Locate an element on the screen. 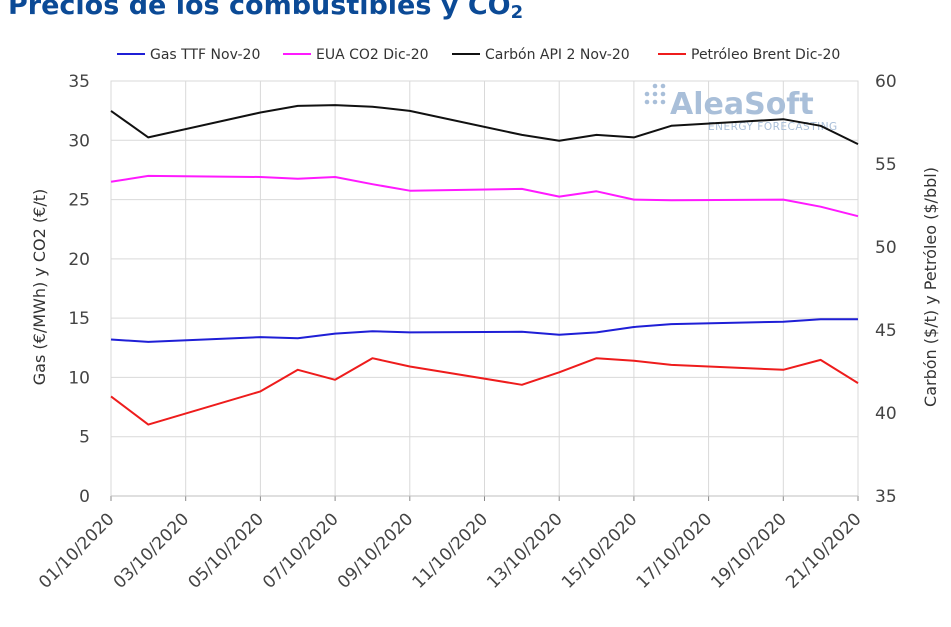 The image size is (951, 627). y-right-tick-label: 40 is located at coordinates (886, 414).